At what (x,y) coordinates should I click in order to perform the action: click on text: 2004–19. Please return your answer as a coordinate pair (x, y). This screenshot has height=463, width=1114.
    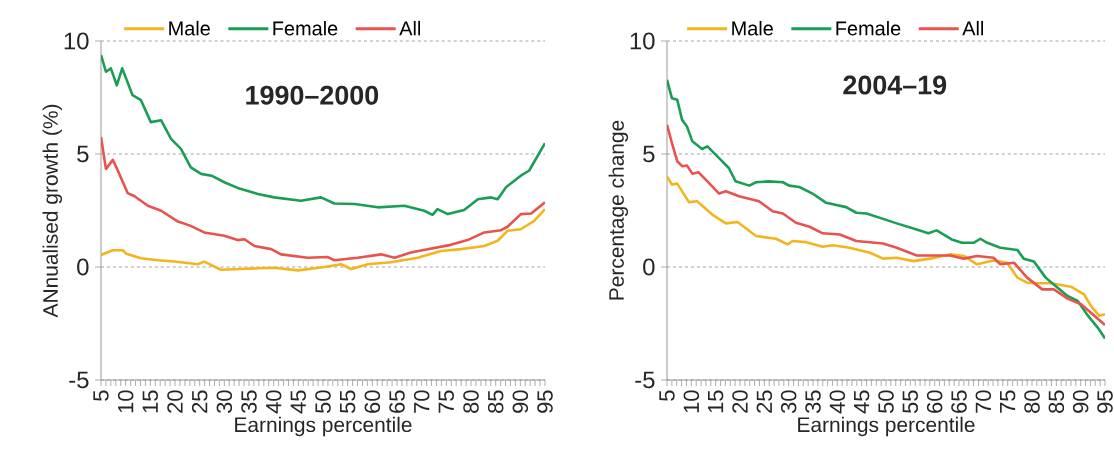
    Looking at the image, I should click on (895, 85).